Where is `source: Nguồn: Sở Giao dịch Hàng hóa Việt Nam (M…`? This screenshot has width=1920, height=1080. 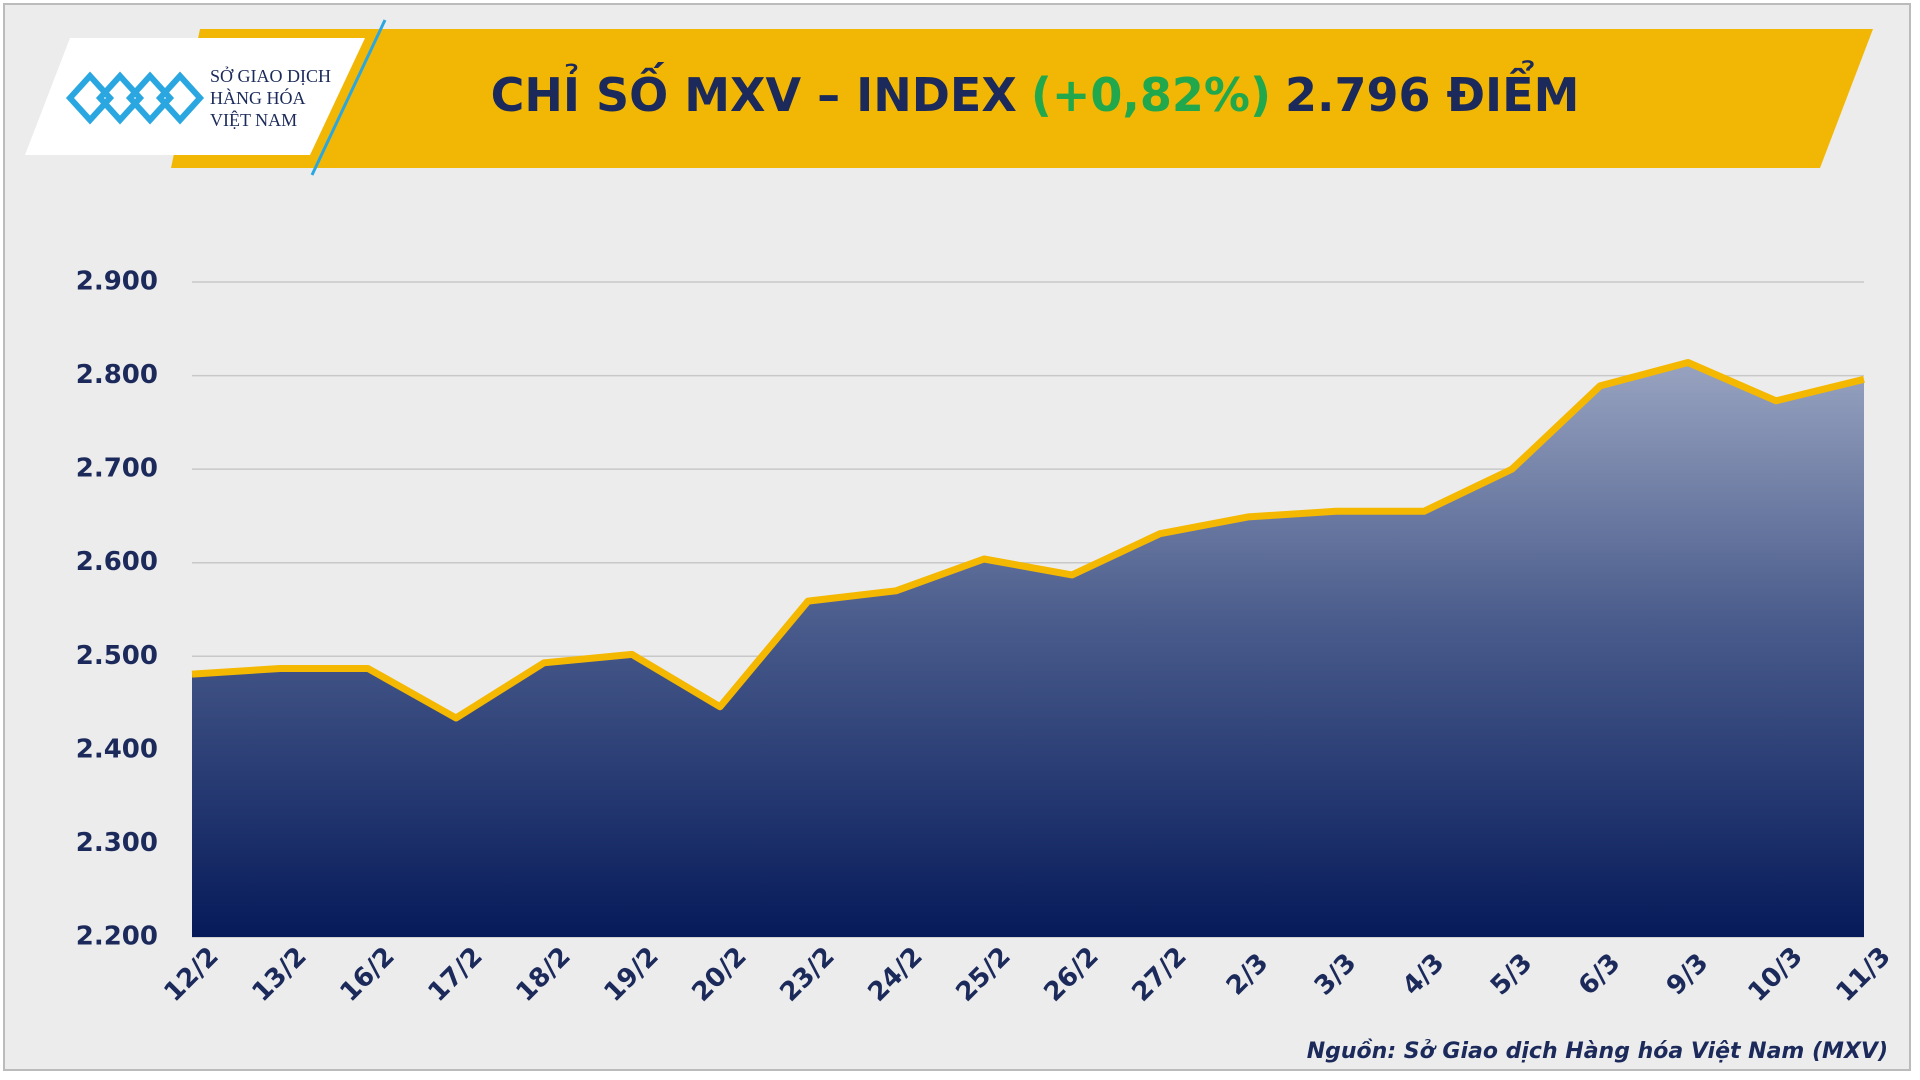
source: Nguồn: Sở Giao dịch Hàng hóa Việt Nam (M… is located at coordinates (1597, 1051).